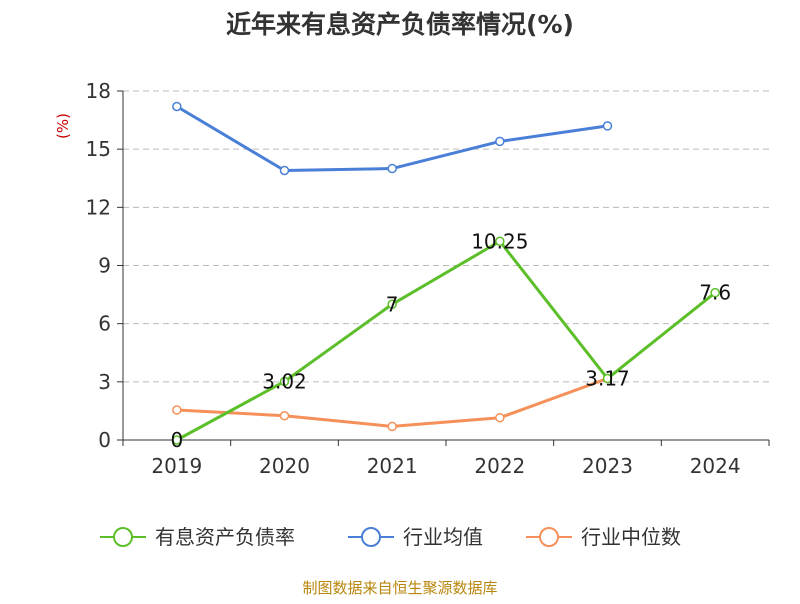 The width and height of the screenshot is (800, 604). I want to click on data-label: 3.17, so click(607, 379).